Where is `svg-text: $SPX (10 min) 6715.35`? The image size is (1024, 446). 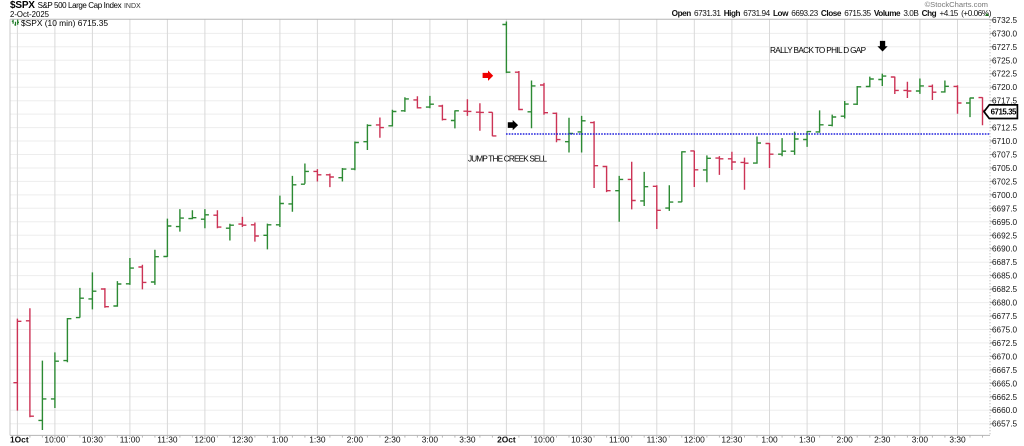 svg-text: $SPX (10 min) 6715.35 is located at coordinates (64, 23).